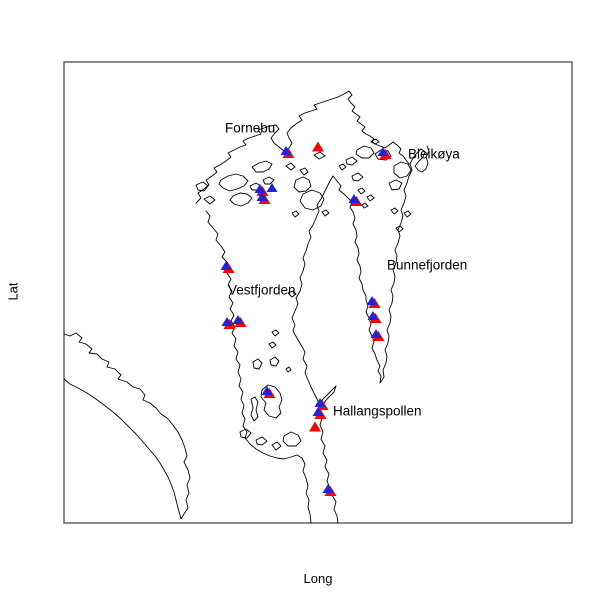 This screenshot has width=605, height=604. Describe the element at coordinates (13, 291) in the screenshot. I see `y-axis-label: Lat` at that location.